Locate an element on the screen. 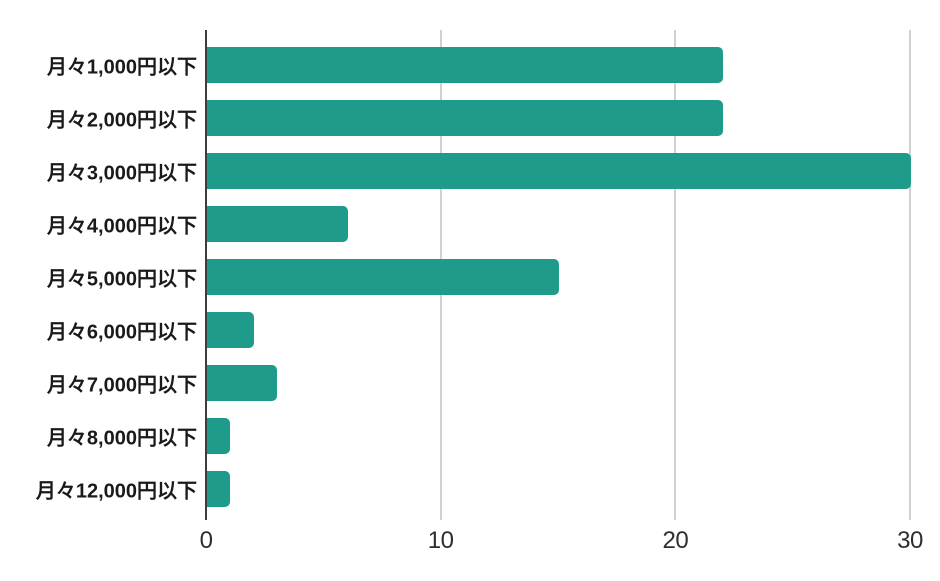 This screenshot has width=940, height=581. category-label: 月々4,000円以下 is located at coordinates (121, 226).